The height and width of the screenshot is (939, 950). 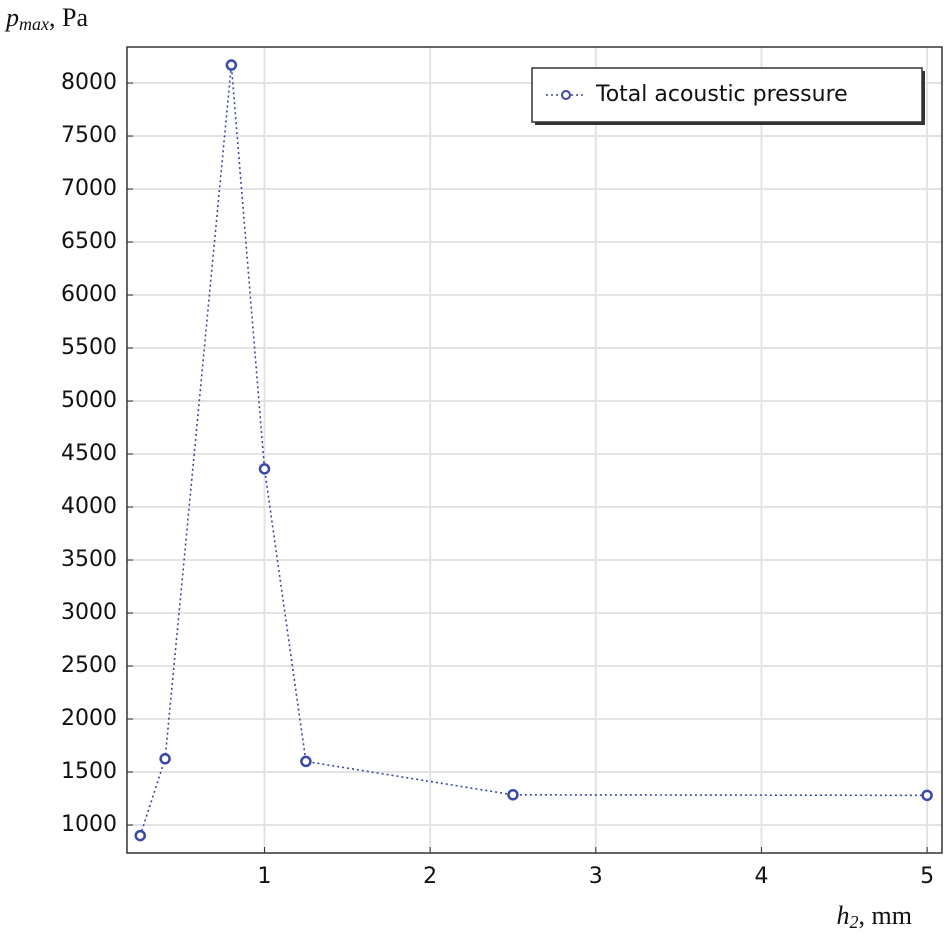 What do you see at coordinates (89, 188) in the screenshot?
I see `y-tick-label: 7000` at bounding box center [89, 188].